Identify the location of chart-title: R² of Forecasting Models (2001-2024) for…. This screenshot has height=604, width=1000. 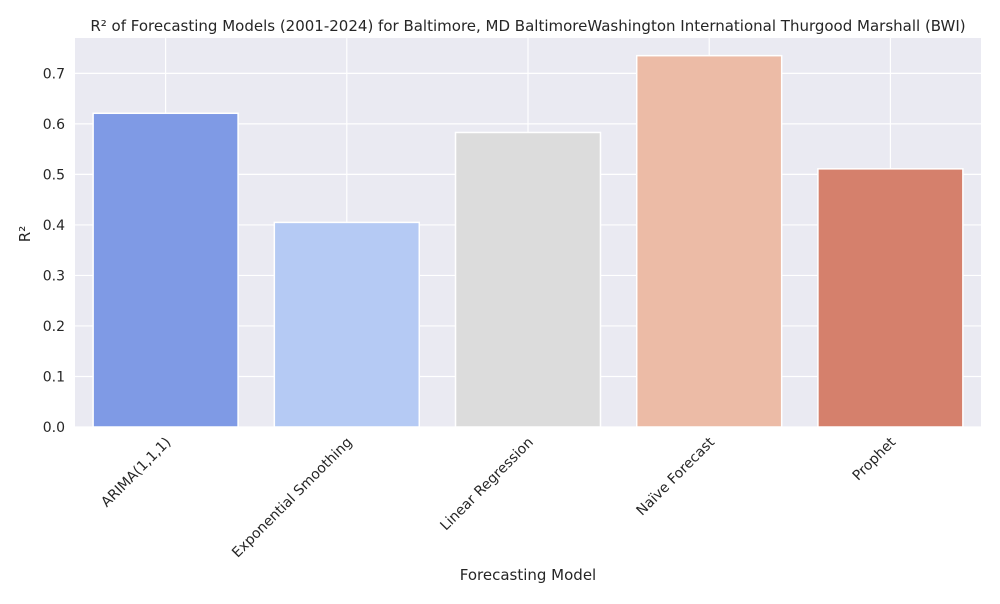
(527, 26).